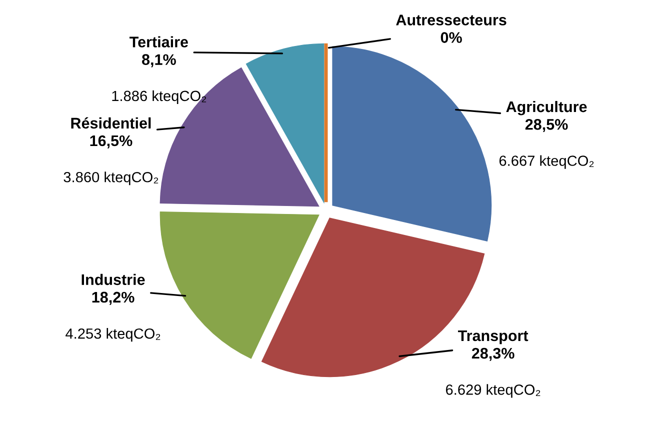 This screenshot has height=421, width=652. I want to click on data-label: 28,5%, so click(546, 125).